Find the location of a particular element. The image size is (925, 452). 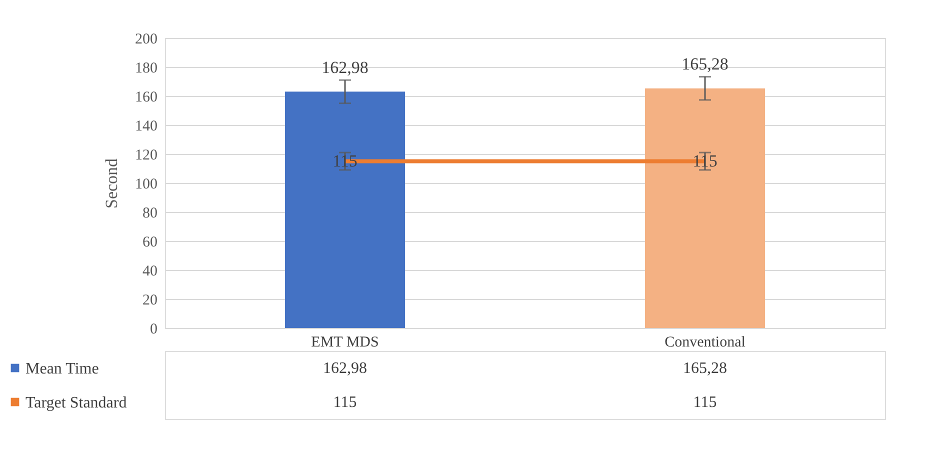

y-tick-label: 200 is located at coordinates (146, 40).